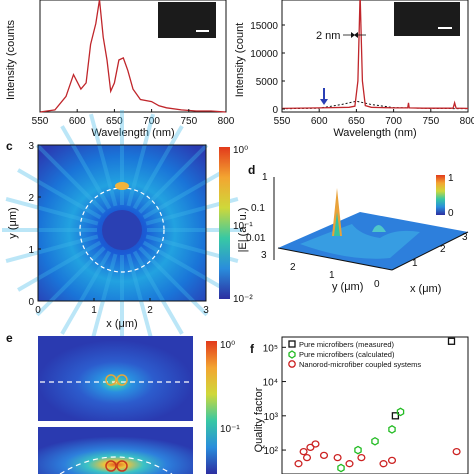 This screenshot has width=474, height=474. I want to click on panel-a-x-ticks: 550 600 650 700 750 800, so click(133, 118).